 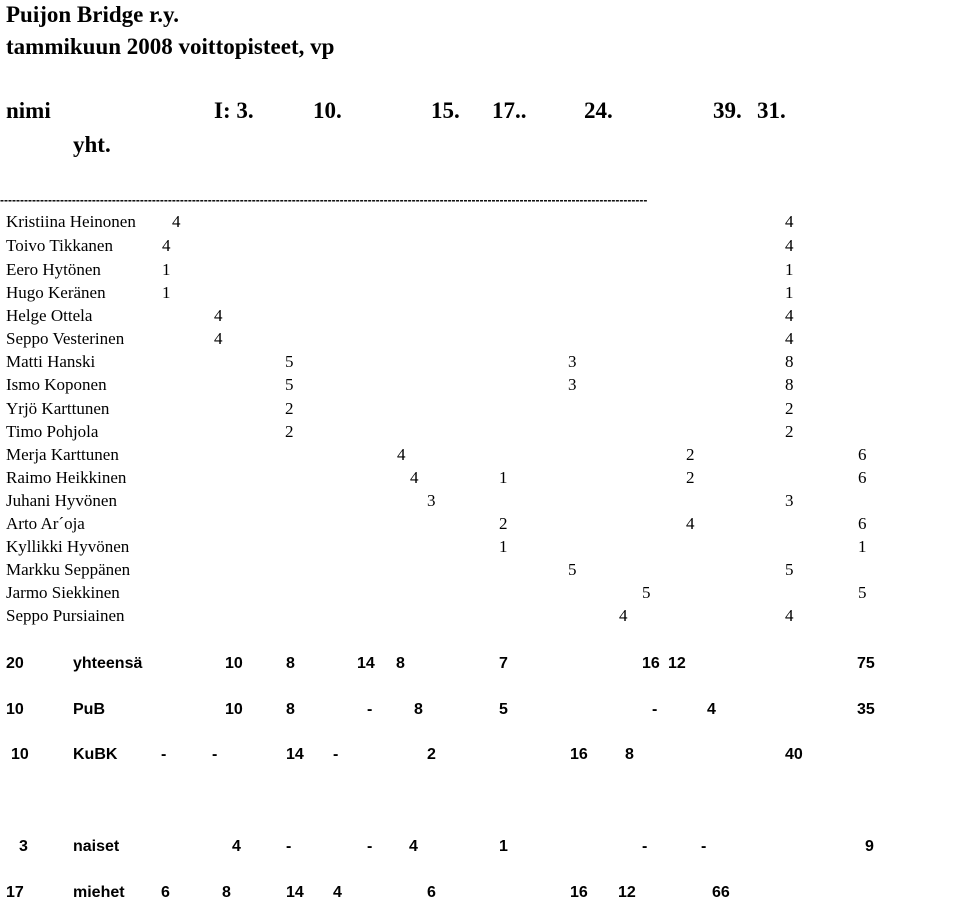 What do you see at coordinates (234, 110) in the screenshot?
I see `header-col: I: 3.` at bounding box center [234, 110].